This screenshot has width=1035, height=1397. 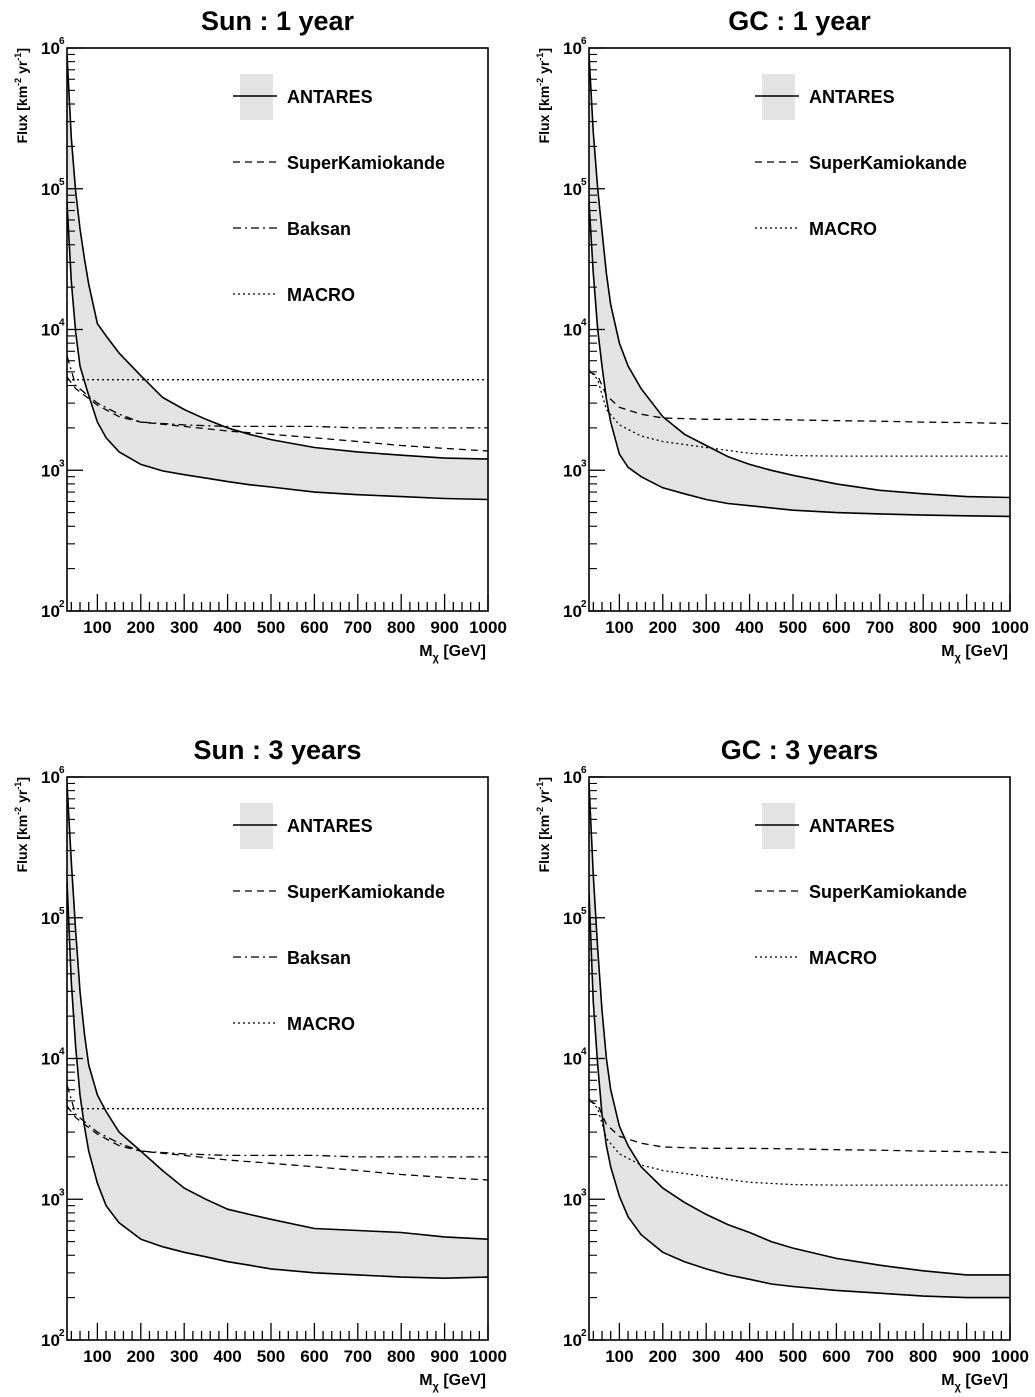 What do you see at coordinates (319, 958) in the screenshot?
I see `legend-label: Baksan` at bounding box center [319, 958].